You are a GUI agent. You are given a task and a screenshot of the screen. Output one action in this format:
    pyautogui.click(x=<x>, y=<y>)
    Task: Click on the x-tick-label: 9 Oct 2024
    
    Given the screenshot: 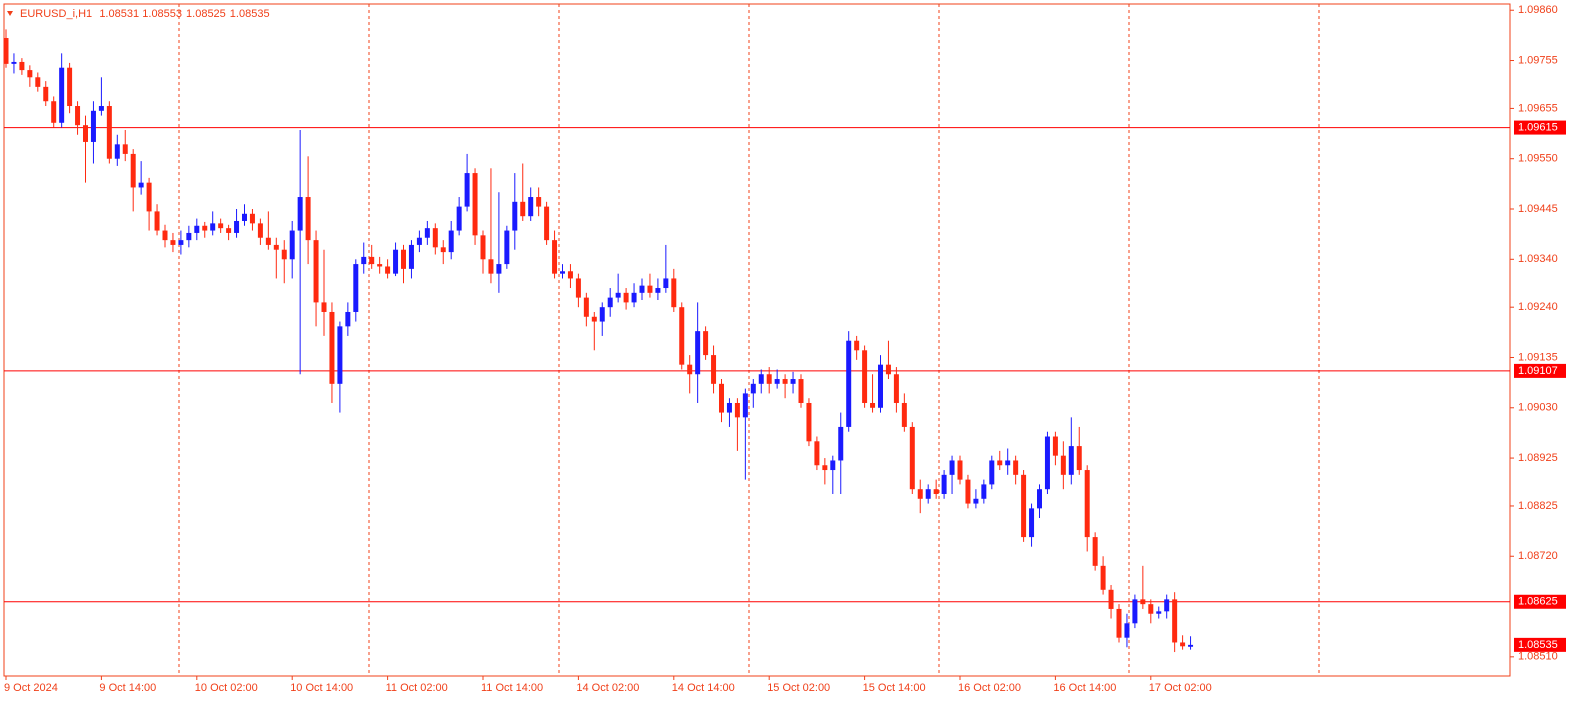 What is the action you would take?
    pyautogui.click(x=31, y=688)
    